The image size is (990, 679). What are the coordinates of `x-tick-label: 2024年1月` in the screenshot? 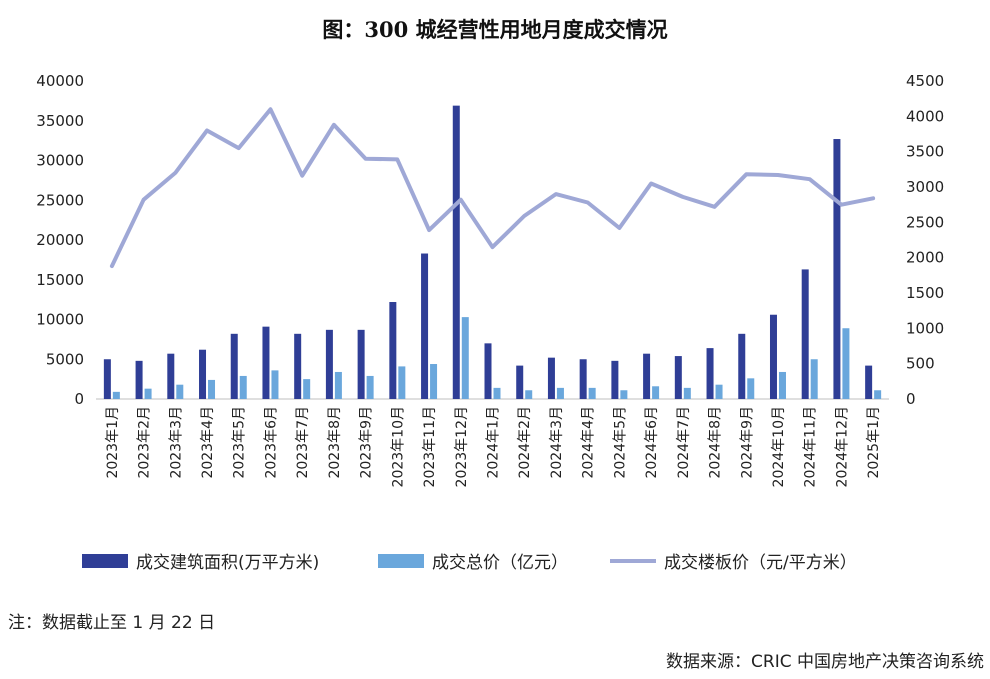 It's located at (494, 442).